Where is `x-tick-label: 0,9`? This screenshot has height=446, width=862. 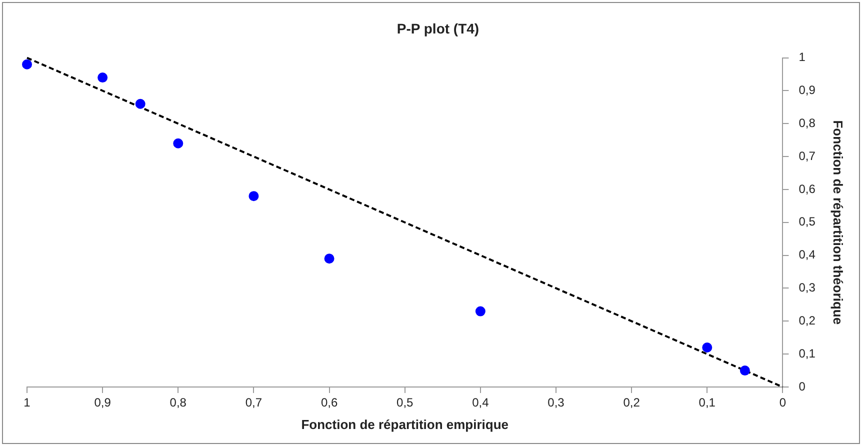 x-tick-label: 0,9 is located at coordinates (103, 403).